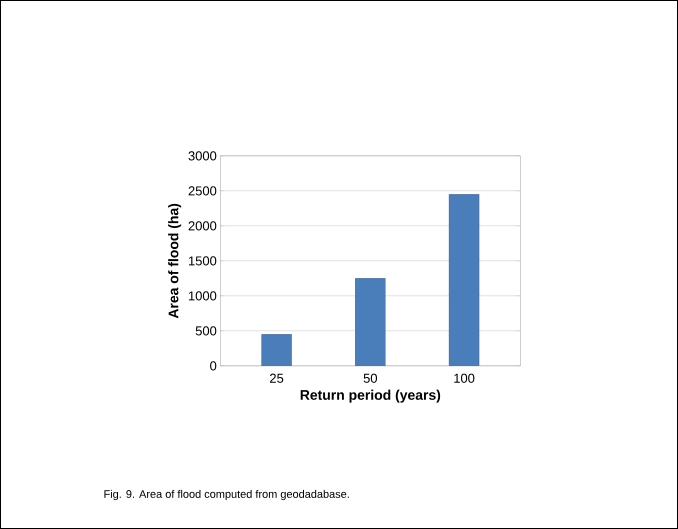 Image resolution: width=678 pixels, height=529 pixels. What do you see at coordinates (277, 378) in the screenshot?
I see `x-tick-label: 25` at bounding box center [277, 378].